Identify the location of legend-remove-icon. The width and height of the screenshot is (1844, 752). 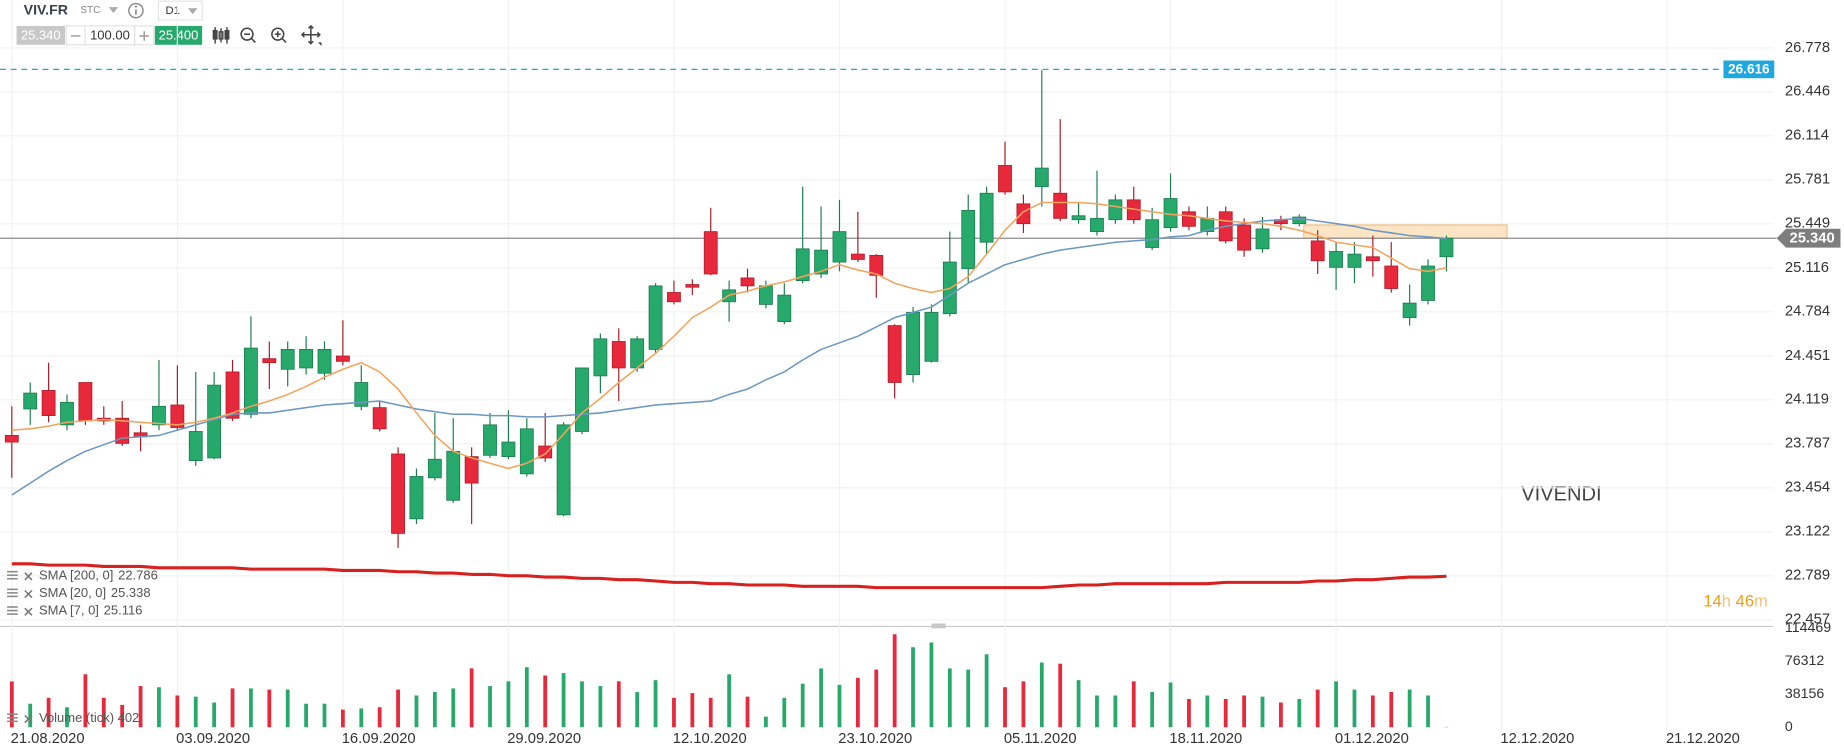
(28, 611).